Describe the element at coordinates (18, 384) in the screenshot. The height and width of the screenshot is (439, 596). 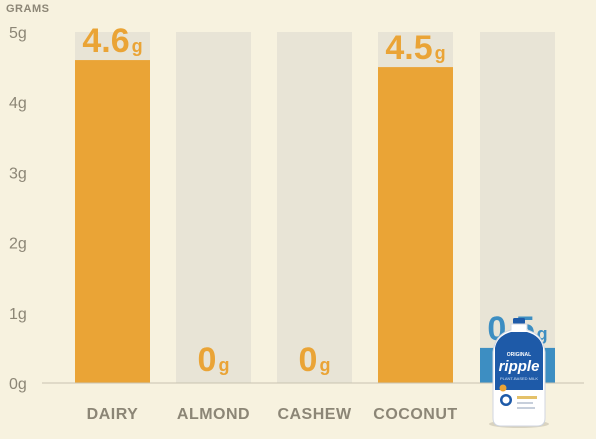
I see `y-tick-label: 0g` at that location.